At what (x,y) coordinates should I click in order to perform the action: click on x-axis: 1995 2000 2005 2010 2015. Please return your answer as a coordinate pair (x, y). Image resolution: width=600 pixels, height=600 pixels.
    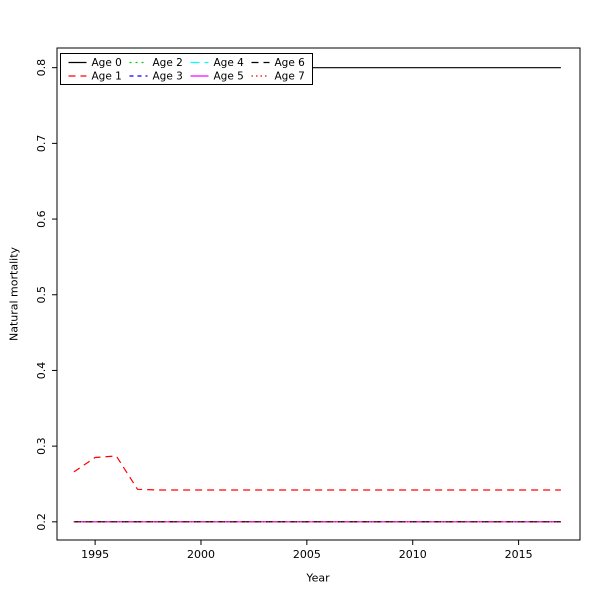
    Looking at the image, I should click on (307, 550).